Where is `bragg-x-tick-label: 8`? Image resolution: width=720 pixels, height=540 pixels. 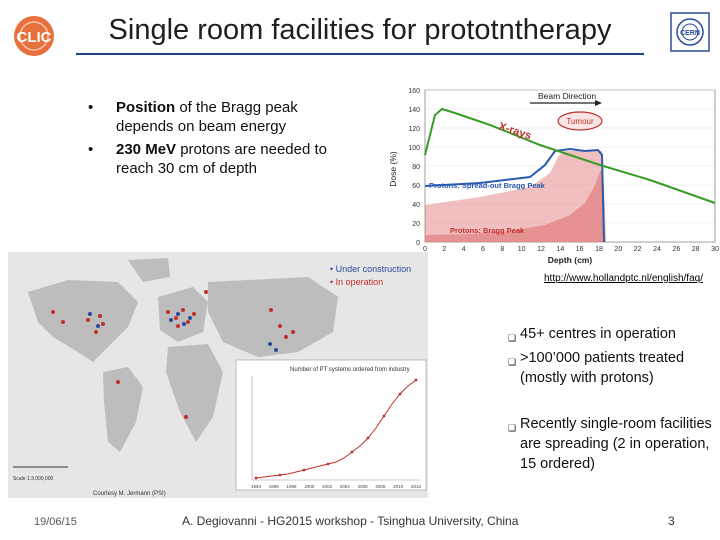
bragg-x-tick-label: 8 is located at coordinates (502, 249).